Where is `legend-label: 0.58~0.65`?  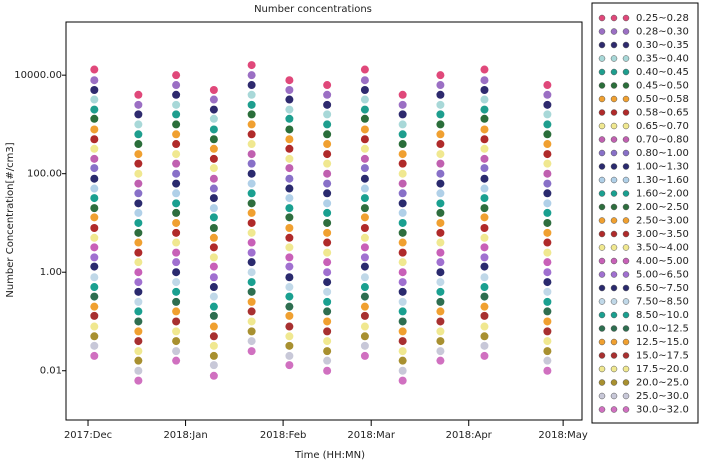 legend-label: 0.58~0.65 is located at coordinates (662, 113).